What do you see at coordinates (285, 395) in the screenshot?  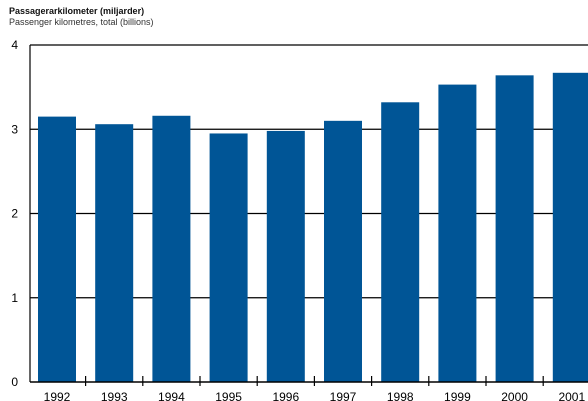 I see `x-tick-label: 1996` at bounding box center [285, 395].